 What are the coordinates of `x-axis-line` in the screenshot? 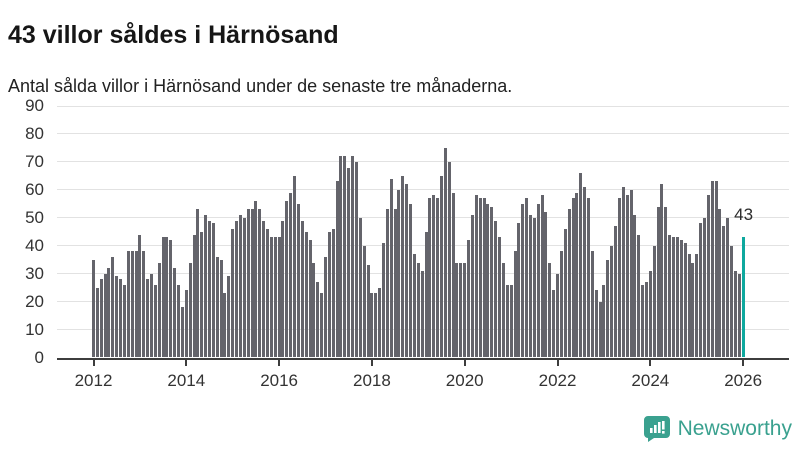 It's located at (423, 358).